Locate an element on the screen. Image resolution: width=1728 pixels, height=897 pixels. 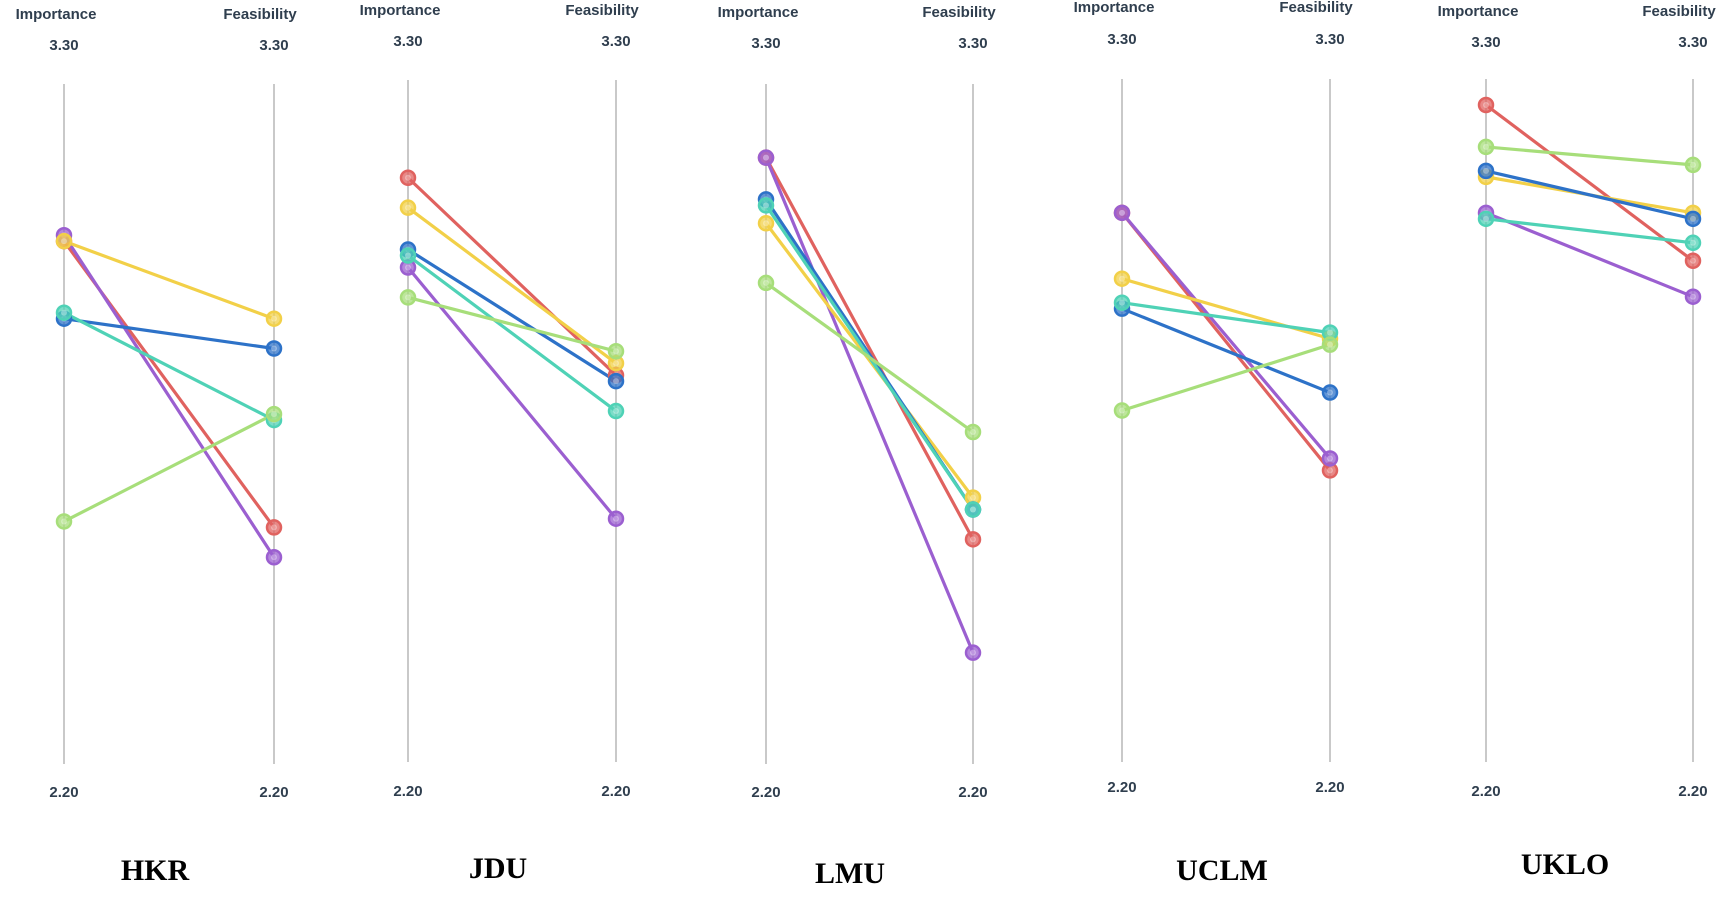
chart-title: UKLO is located at coordinates (1565, 864).